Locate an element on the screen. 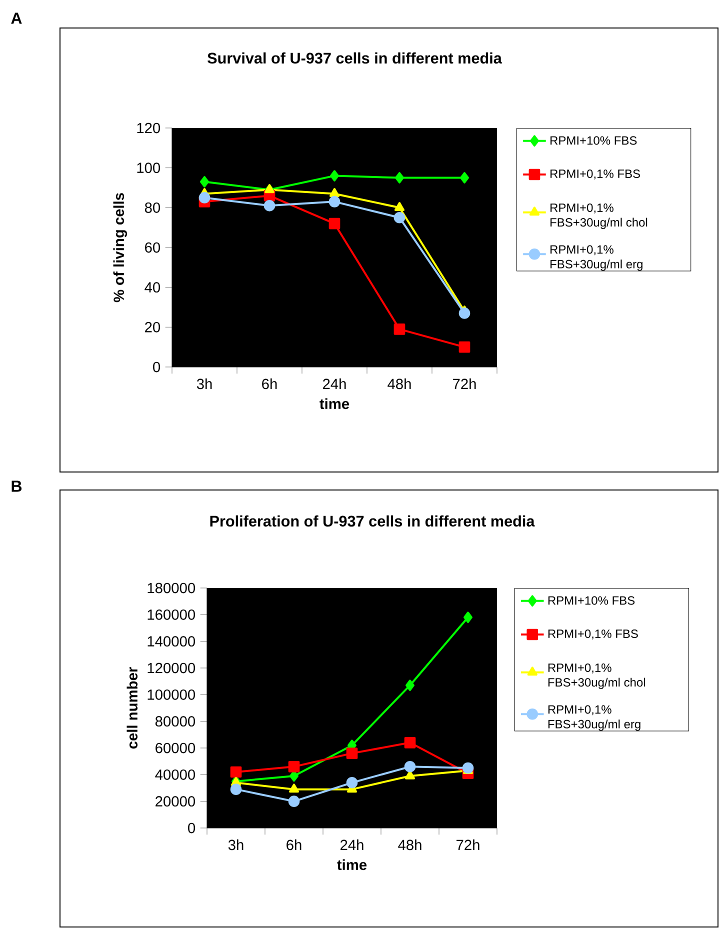 The width and height of the screenshot is (719, 928). y-tick-label: 180000 is located at coordinates (172, 588).